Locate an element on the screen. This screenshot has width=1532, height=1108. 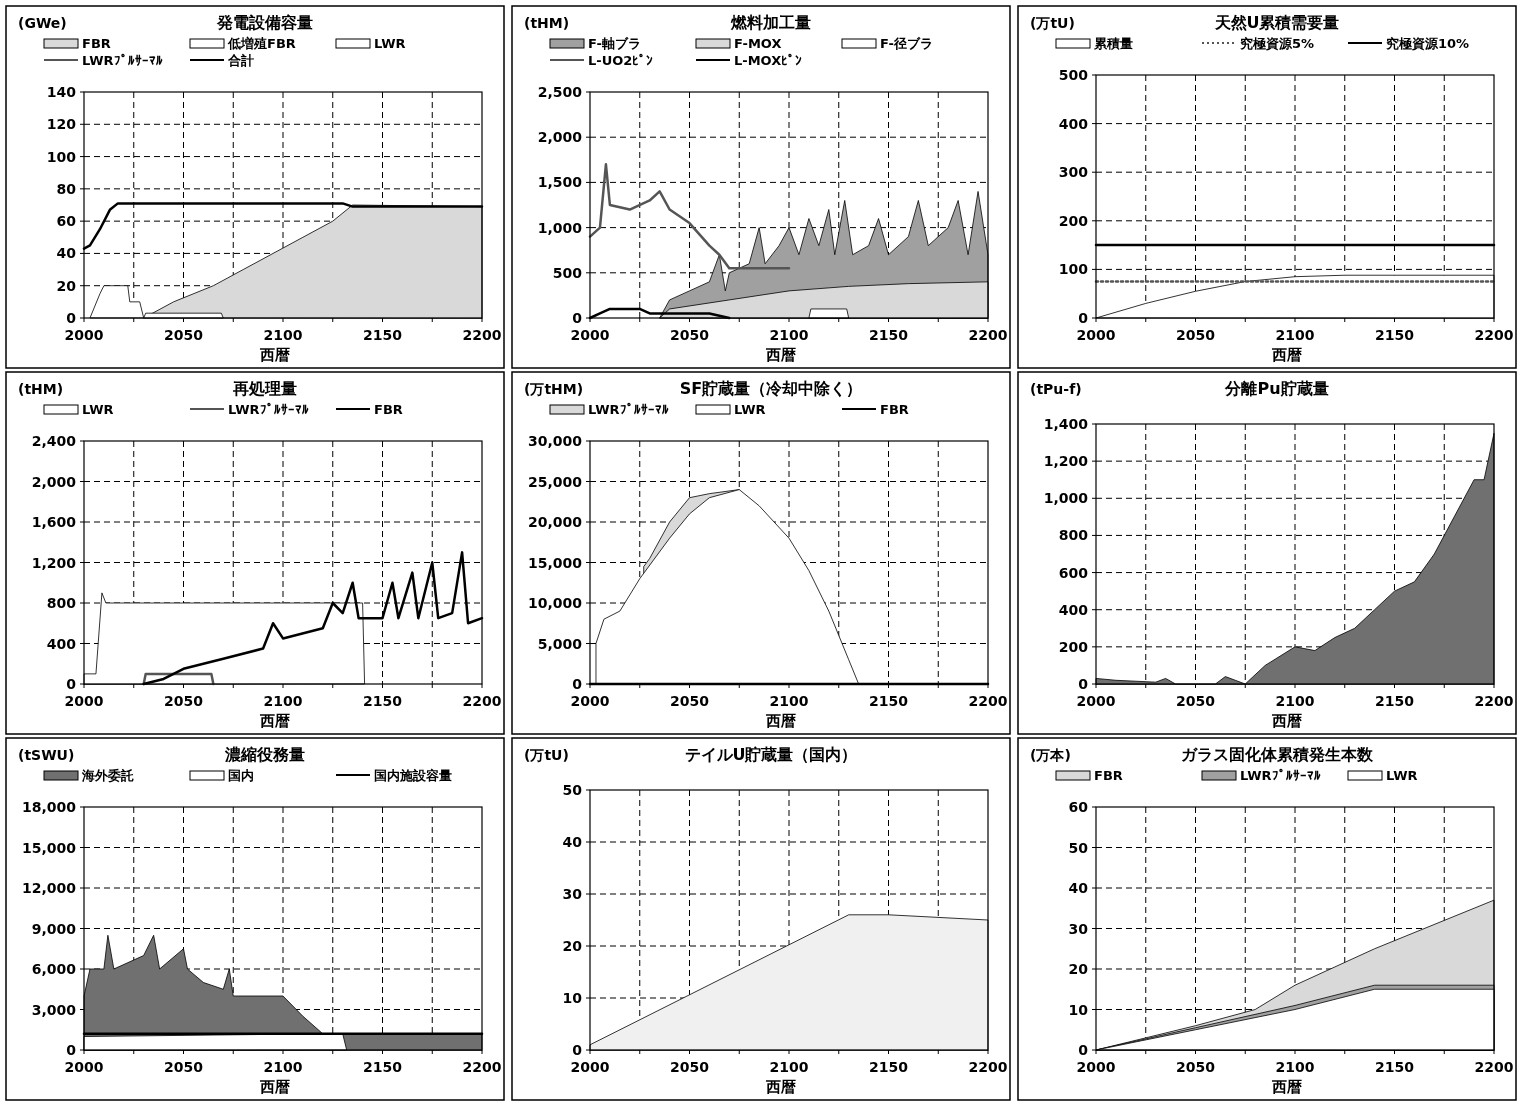
y-tick-label: 18,000 is located at coordinates (49, 807).